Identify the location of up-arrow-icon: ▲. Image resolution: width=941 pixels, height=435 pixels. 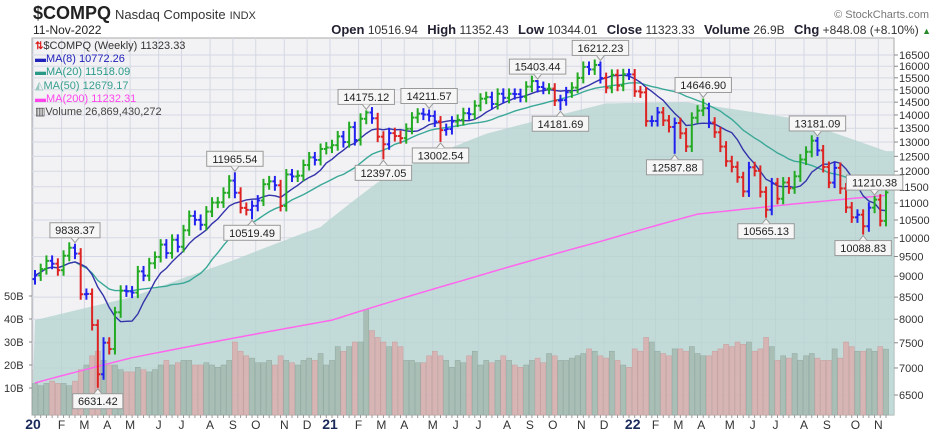
(926, 31).